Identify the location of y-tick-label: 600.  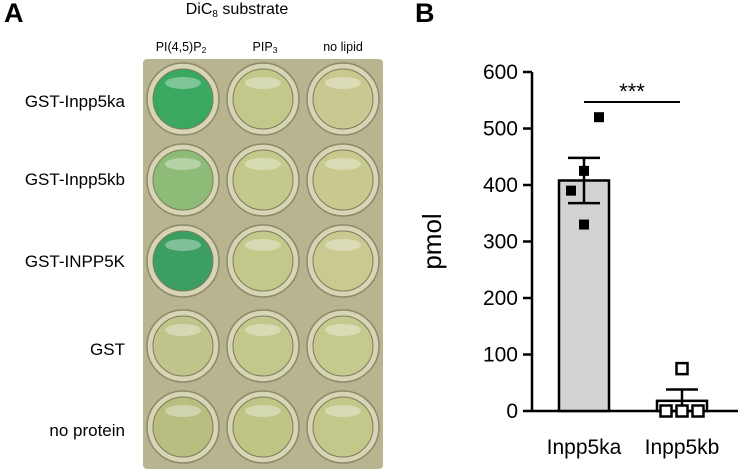
(500, 72).